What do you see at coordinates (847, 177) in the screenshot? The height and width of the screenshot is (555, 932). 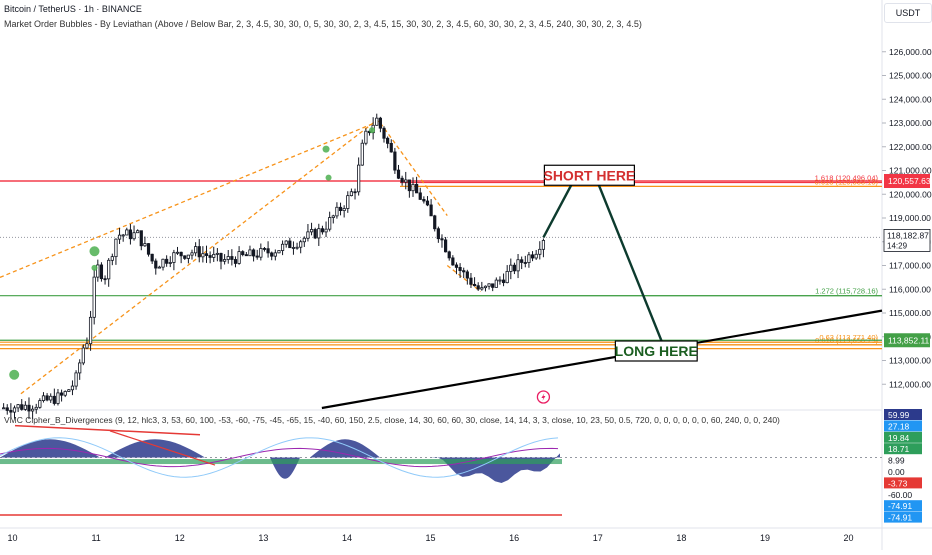 I see `level-label: 1.618 (120,496.04)` at bounding box center [847, 177].